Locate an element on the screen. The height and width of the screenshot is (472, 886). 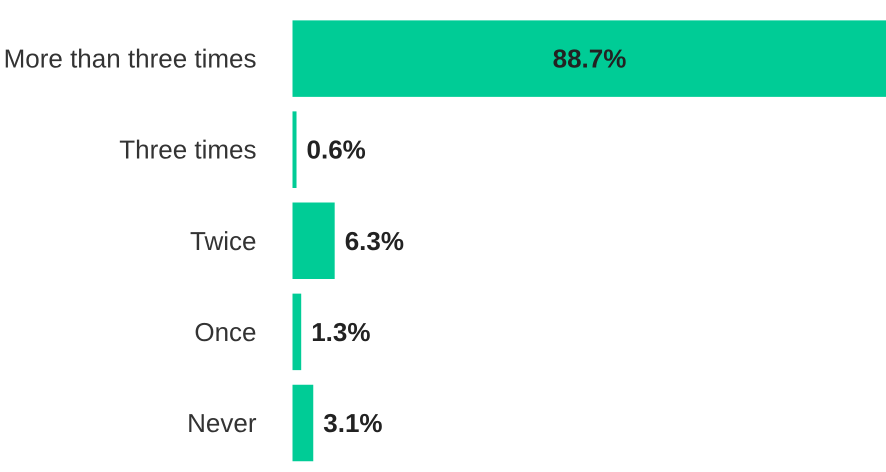
data-label: 0.6% is located at coordinates (336, 149).